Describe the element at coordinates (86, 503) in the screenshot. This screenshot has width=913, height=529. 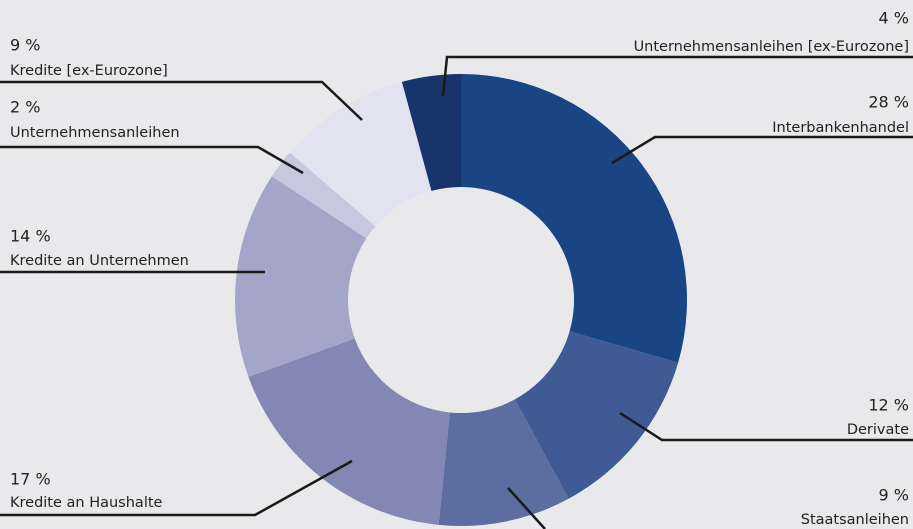
I see `category-label: Kredite an Haushalte` at that location.